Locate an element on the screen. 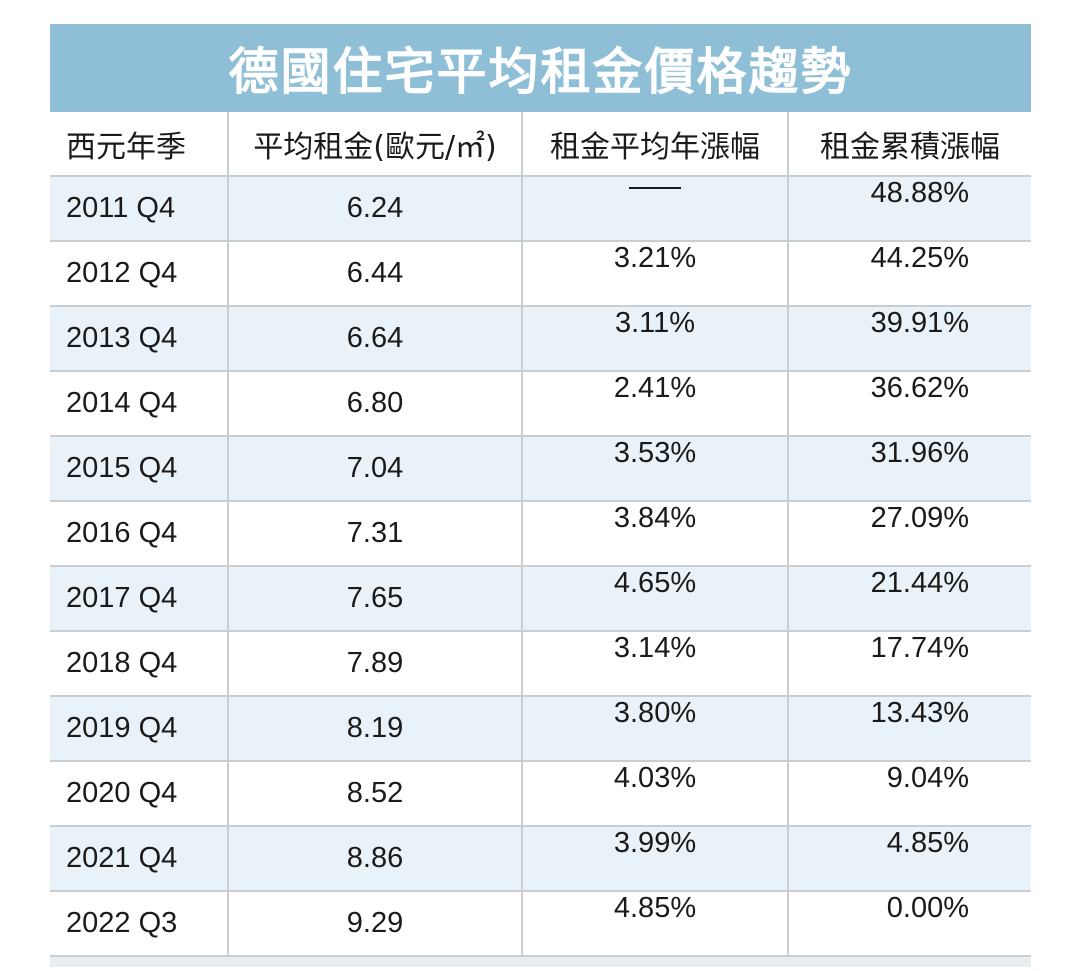 This screenshot has width=1080, height=971. cell-period: 2022 Q3 is located at coordinates (139, 922).